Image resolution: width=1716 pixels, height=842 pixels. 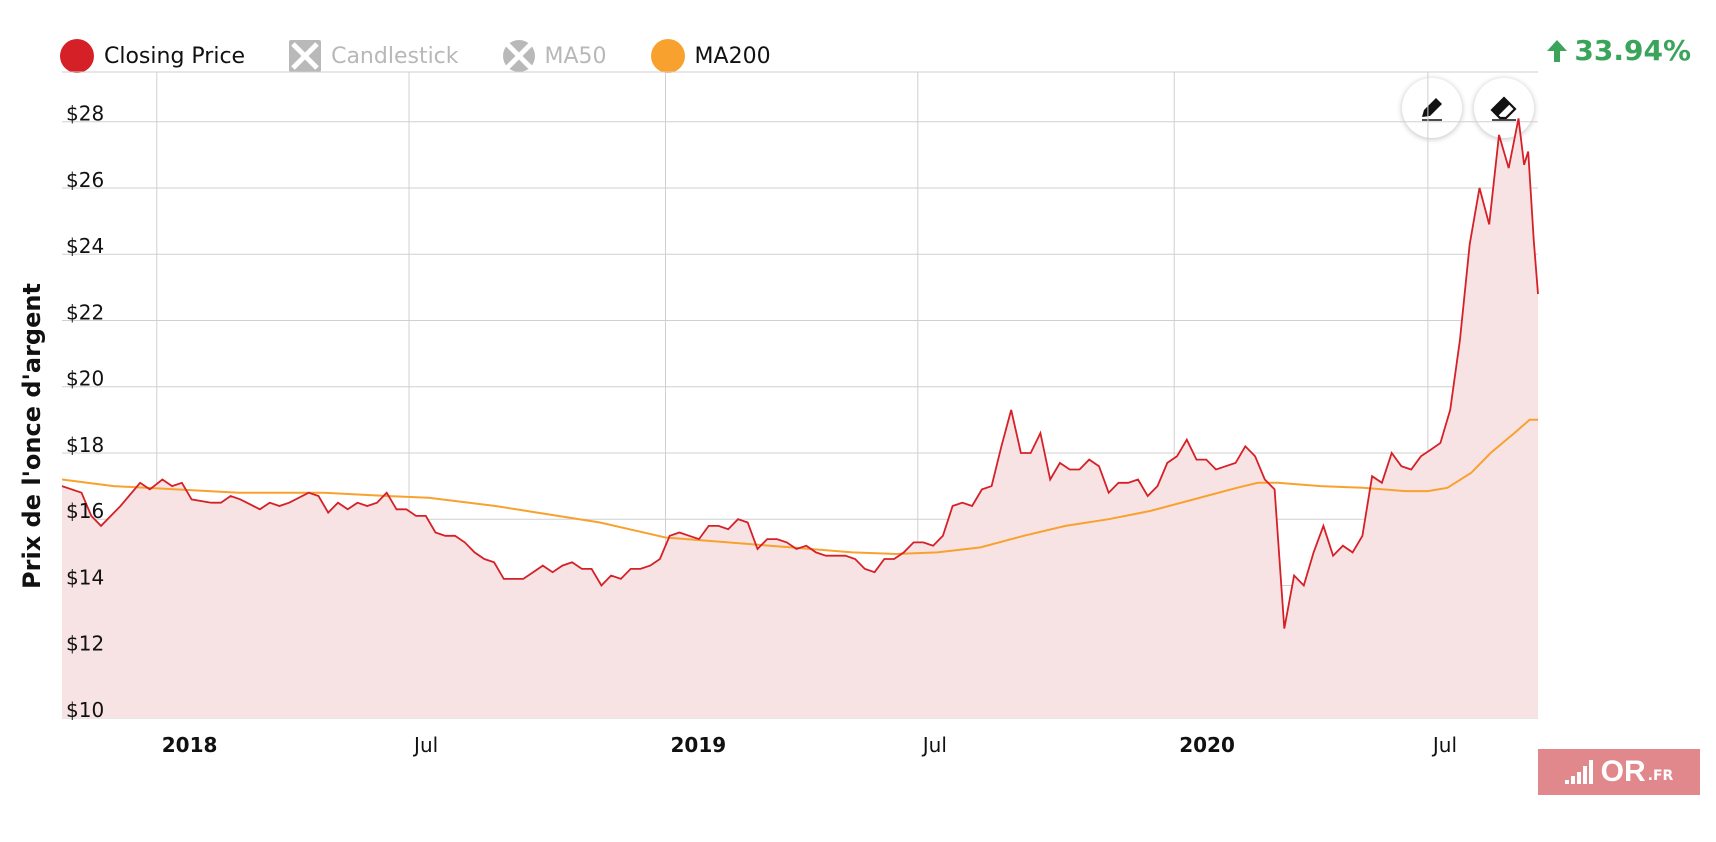 I want to click on legend-label: Closing Price, so click(x=175, y=56).